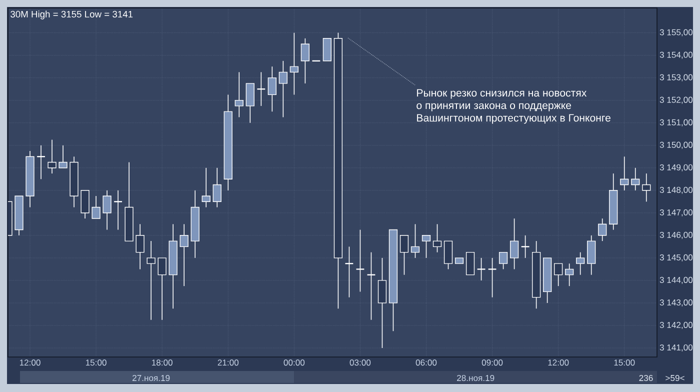 This screenshot has width=700, height=392. Describe the element at coordinates (676, 212) in the screenshot. I see `y-tick-label: 3 147,00` at that location.